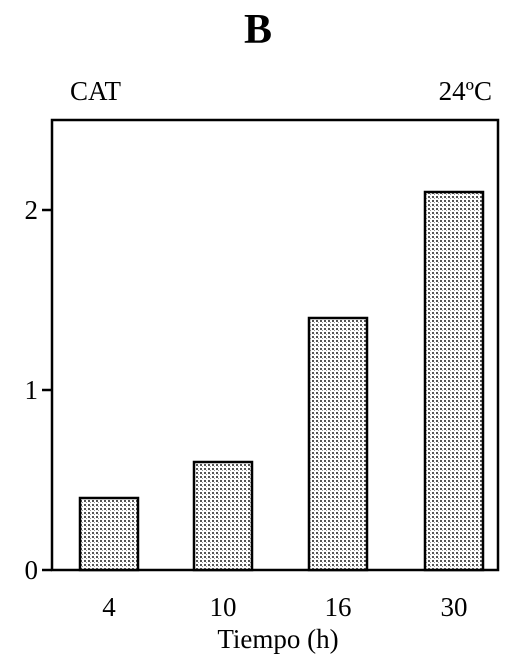 This screenshot has height=665, width=516. I want to click on y-tick-label: 0, so click(32, 570).